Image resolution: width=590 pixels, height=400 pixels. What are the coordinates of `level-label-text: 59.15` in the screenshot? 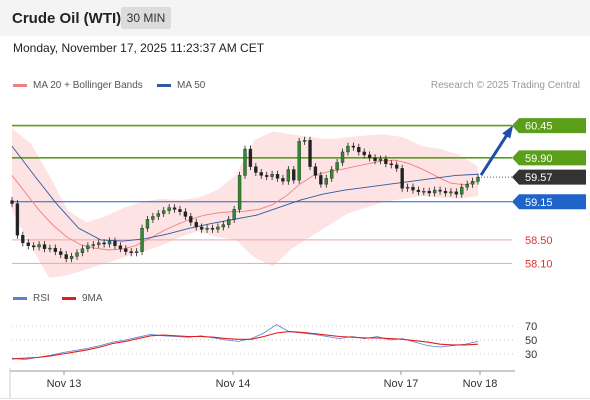 It's located at (539, 203).